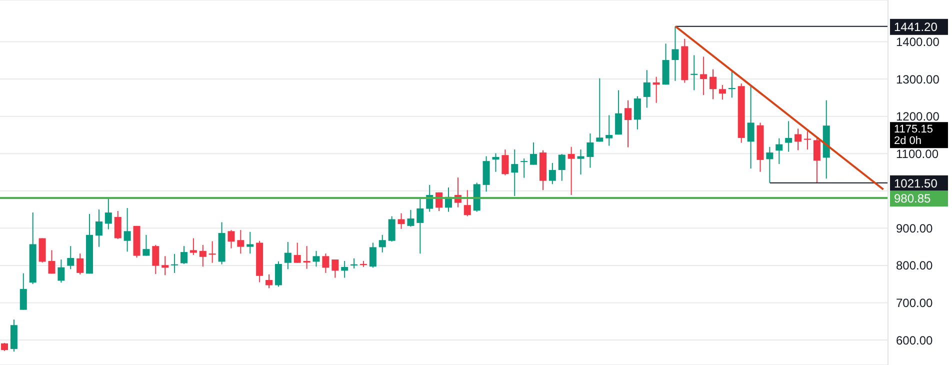  Describe the element at coordinates (915, 340) in the screenshot. I see `y-tick-label: 600.00` at that location.